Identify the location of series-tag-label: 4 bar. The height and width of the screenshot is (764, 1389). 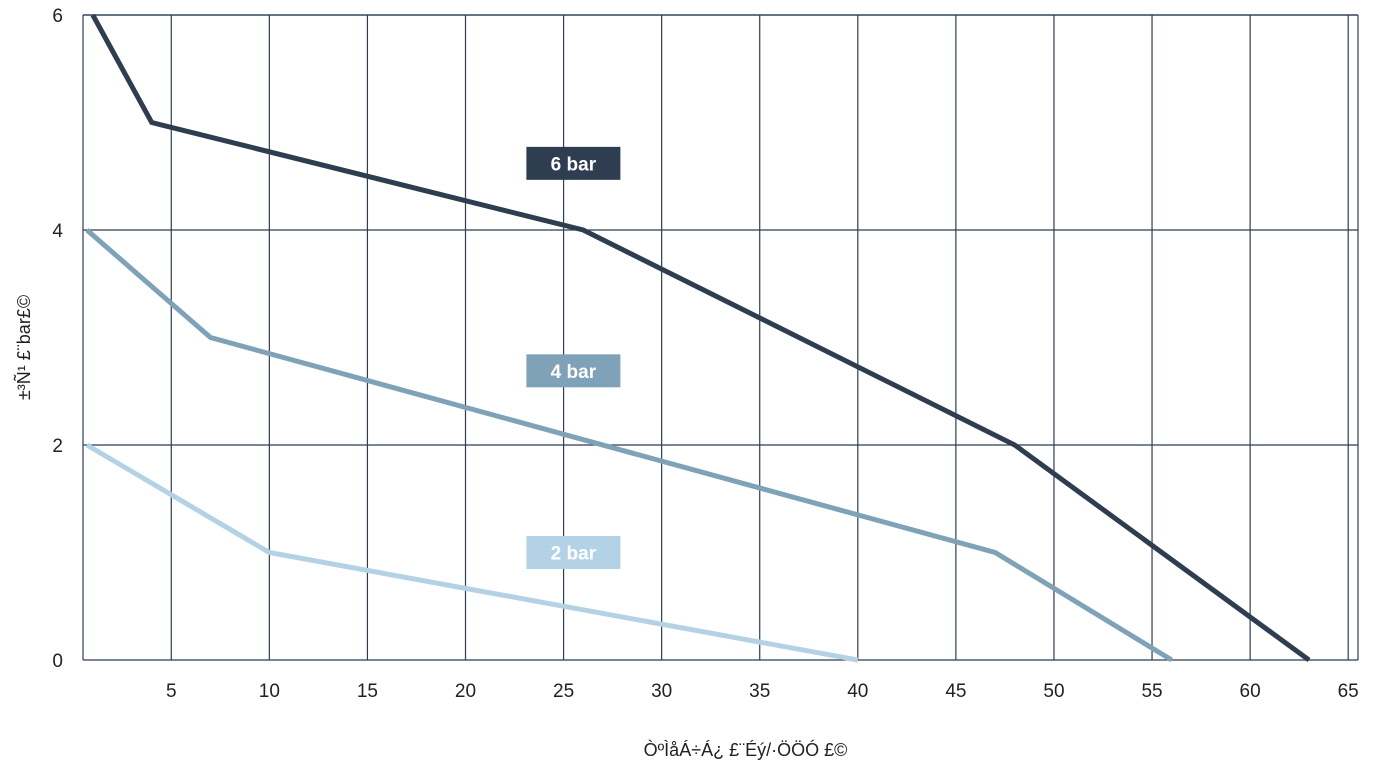
(574, 372).